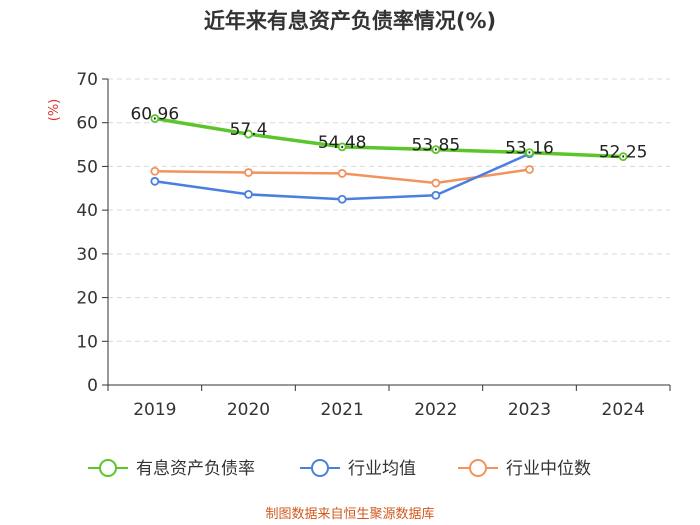 This screenshot has height=525, width=700. Describe the element at coordinates (435, 410) in the screenshot. I see `x-tick-label: 2022` at that location.